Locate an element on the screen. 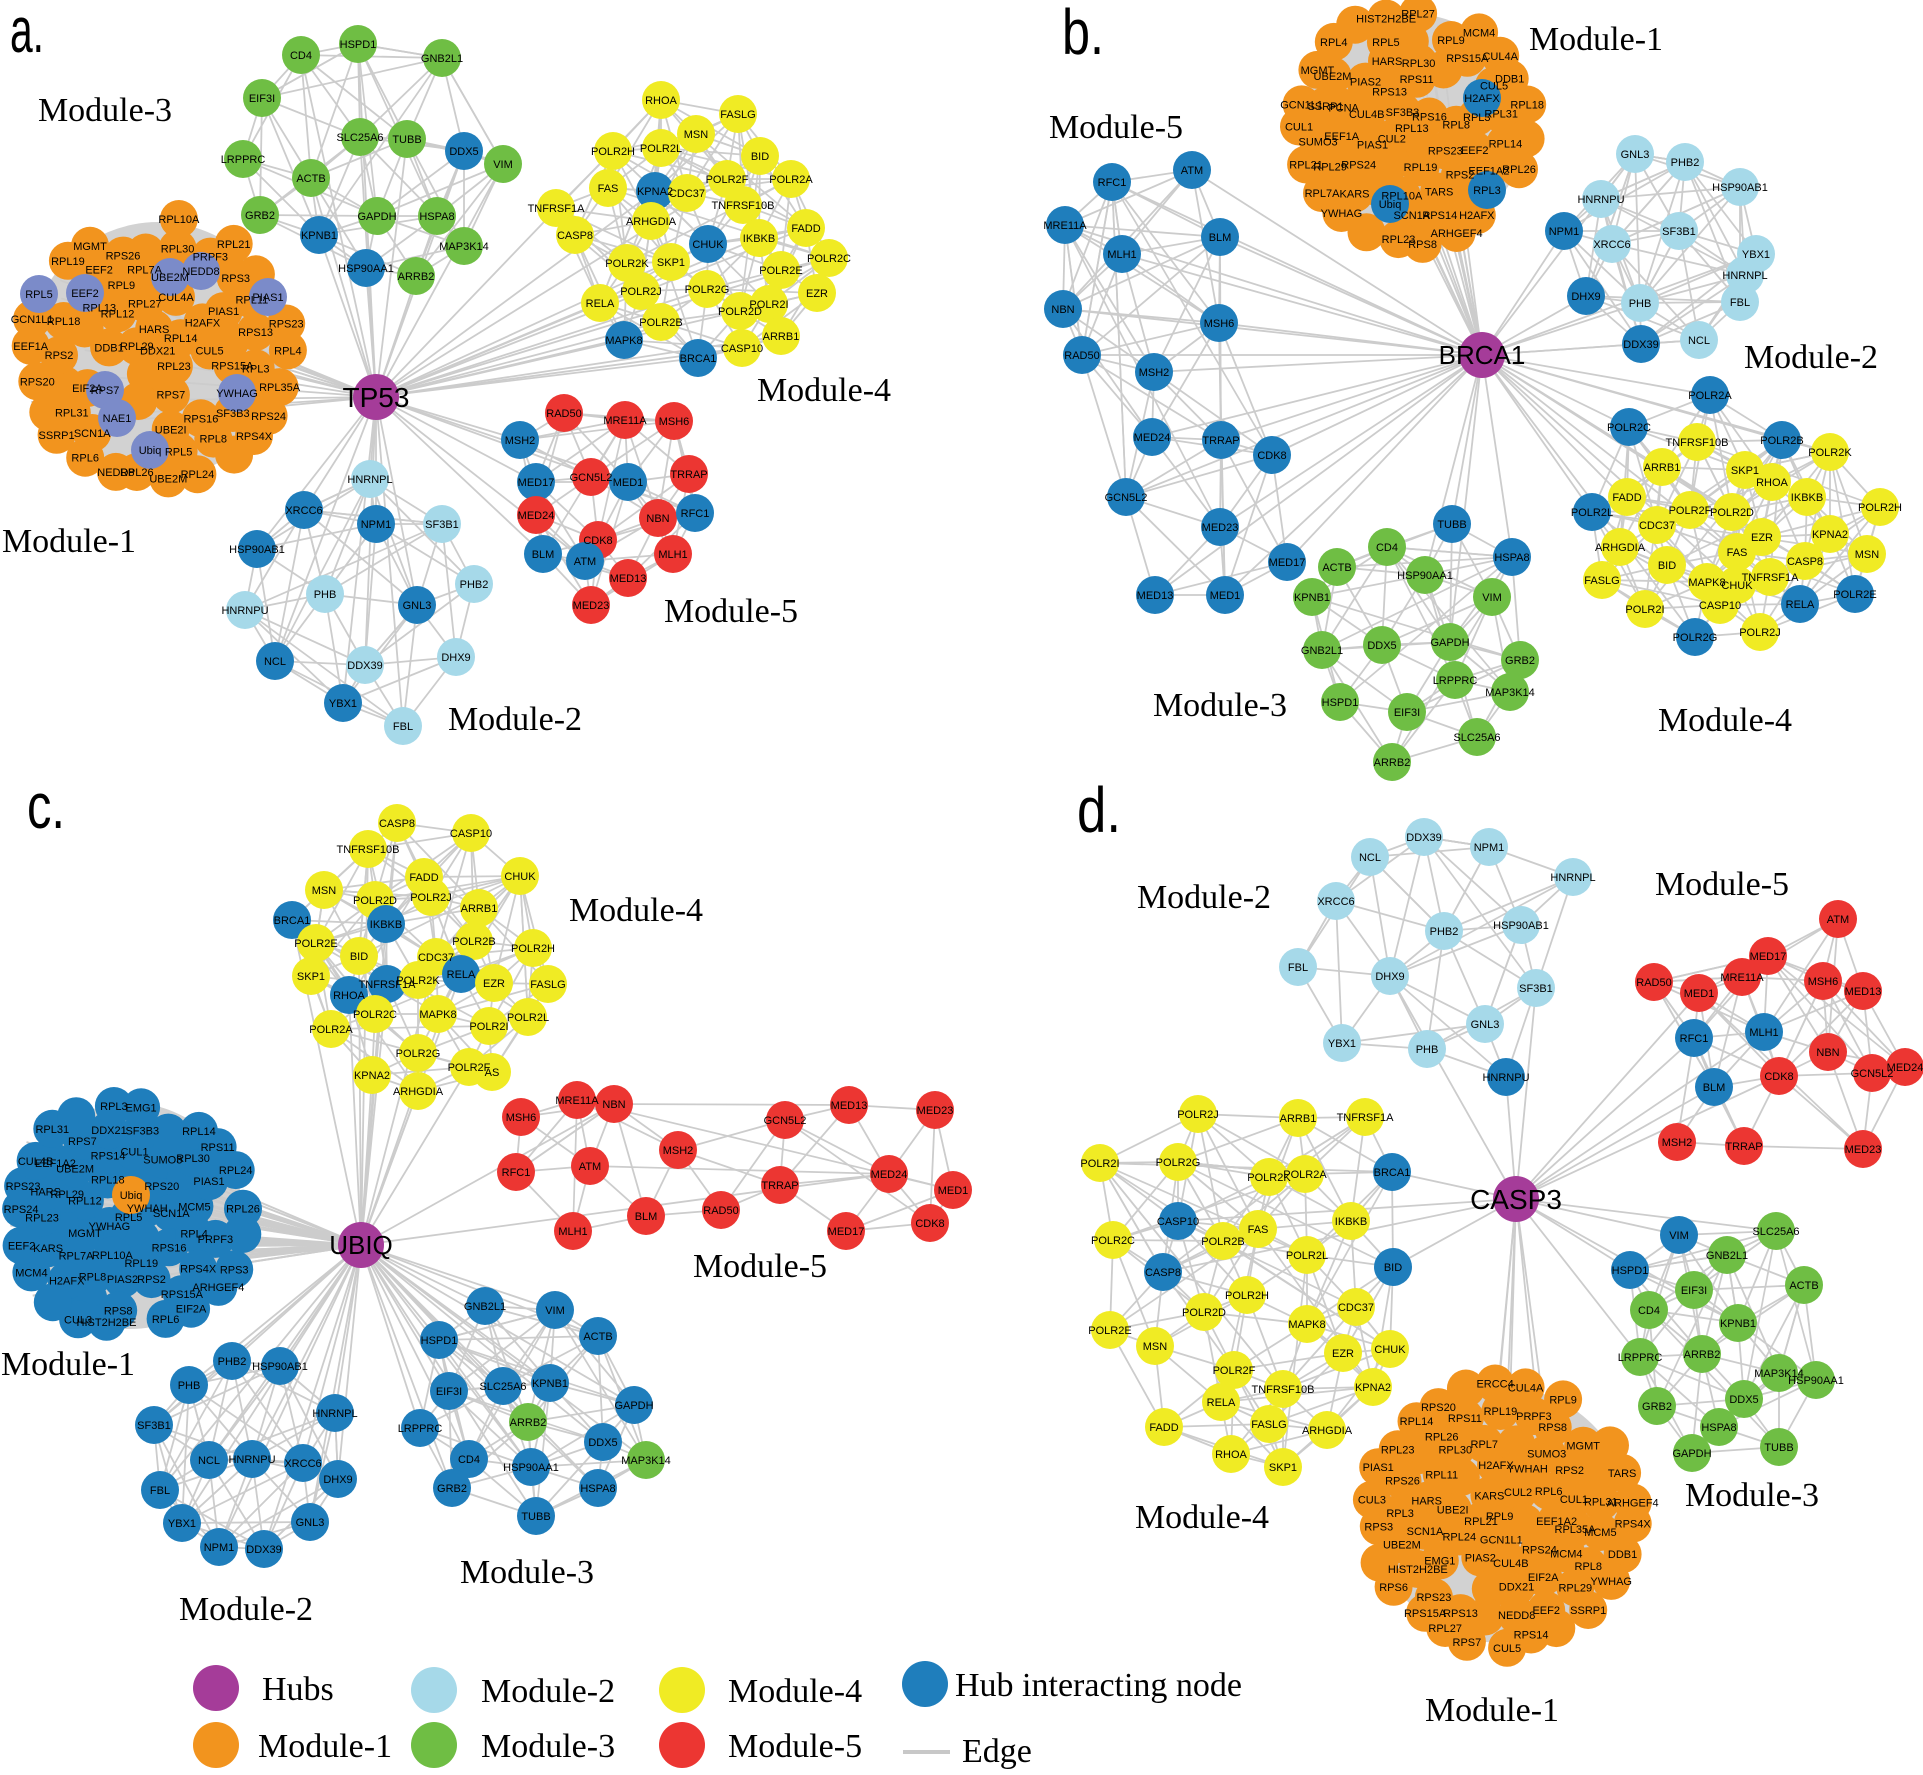 The width and height of the screenshot is (1923, 1775). svg-text: Module-5 is located at coordinates (1116, 127).